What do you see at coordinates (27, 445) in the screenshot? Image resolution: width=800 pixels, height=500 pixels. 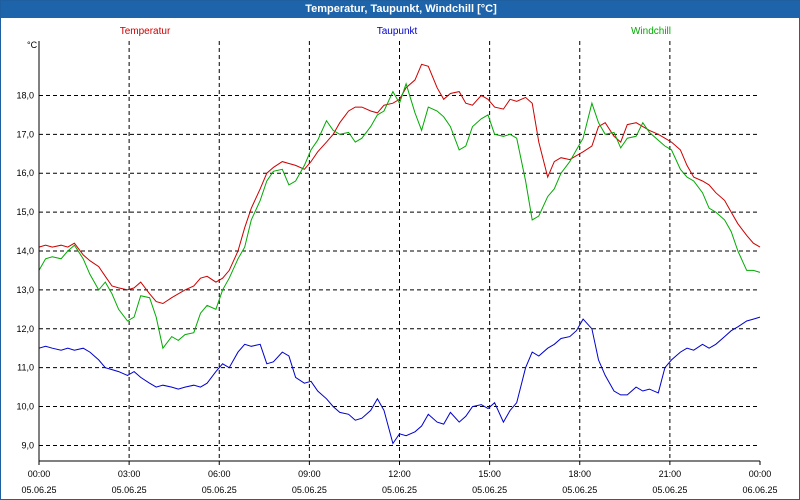 I see `y-tick-label: 9,0` at bounding box center [27, 445].